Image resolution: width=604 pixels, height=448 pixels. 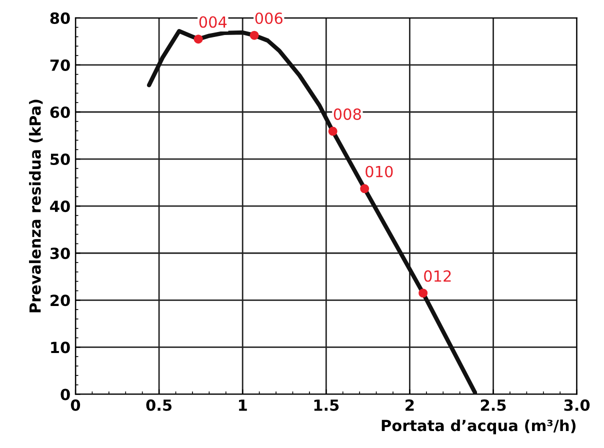 I want to click on y-tick-label: 40, so click(x=60, y=206).